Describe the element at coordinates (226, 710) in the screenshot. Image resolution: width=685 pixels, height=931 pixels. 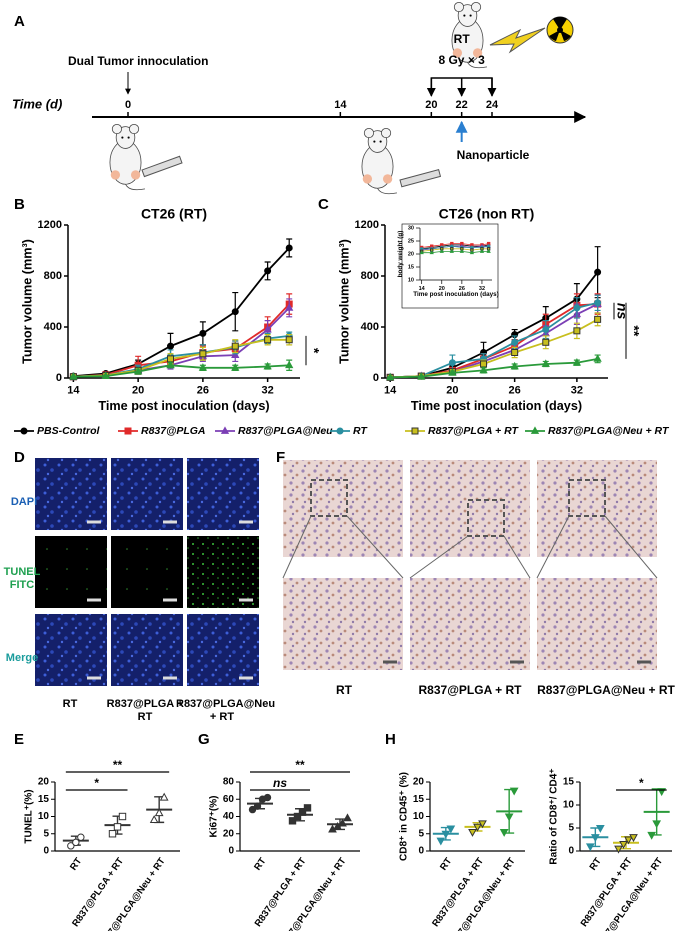
I see `column-label: R837@PLGA@Neu + RT` at that location.